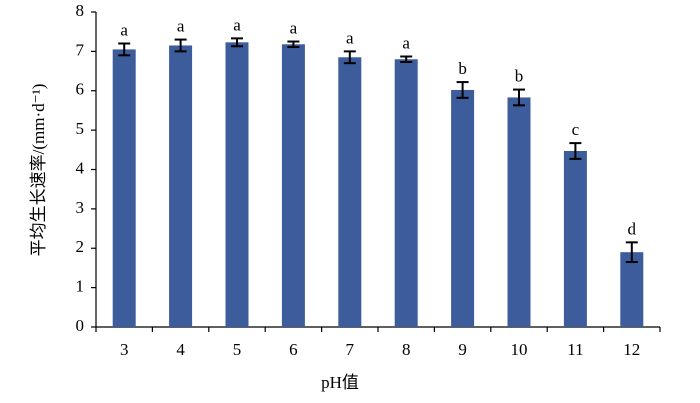 The image size is (700, 403). I want to click on y-tick-label: 7, so click(80, 49).